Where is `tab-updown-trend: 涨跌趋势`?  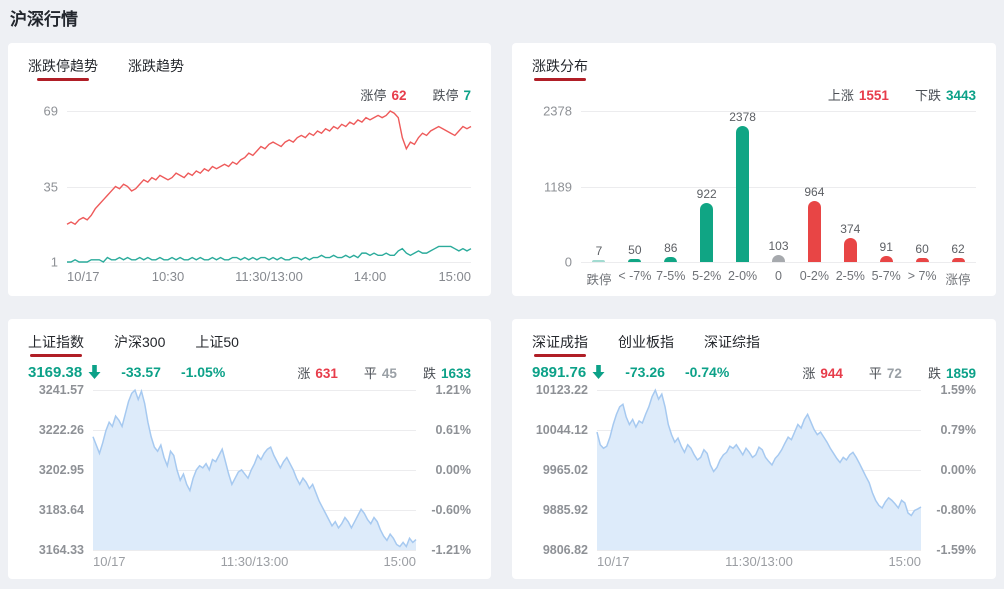
tab-updown-trend: 涨跌趋势 is located at coordinates (156, 67).